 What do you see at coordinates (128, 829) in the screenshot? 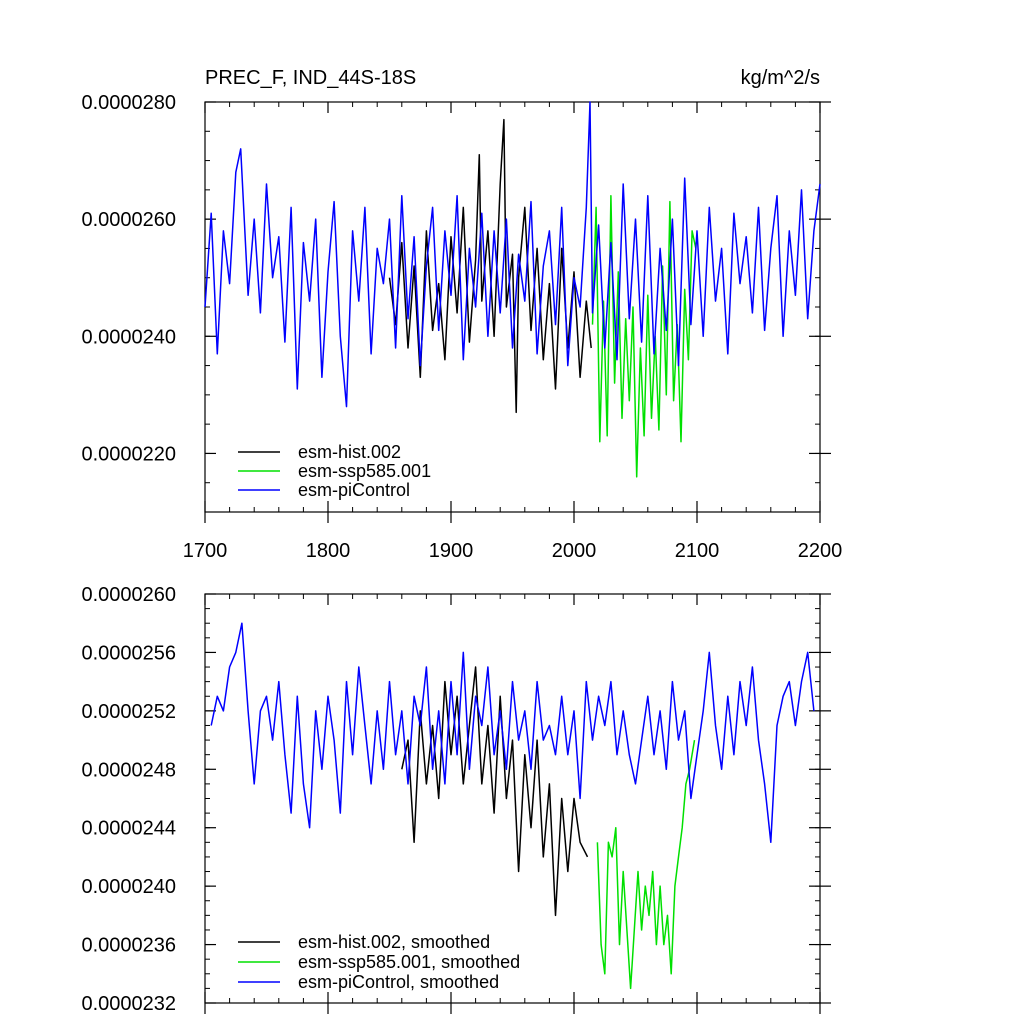
I see `y-tick-label: 0.0000244` at bounding box center [128, 829].